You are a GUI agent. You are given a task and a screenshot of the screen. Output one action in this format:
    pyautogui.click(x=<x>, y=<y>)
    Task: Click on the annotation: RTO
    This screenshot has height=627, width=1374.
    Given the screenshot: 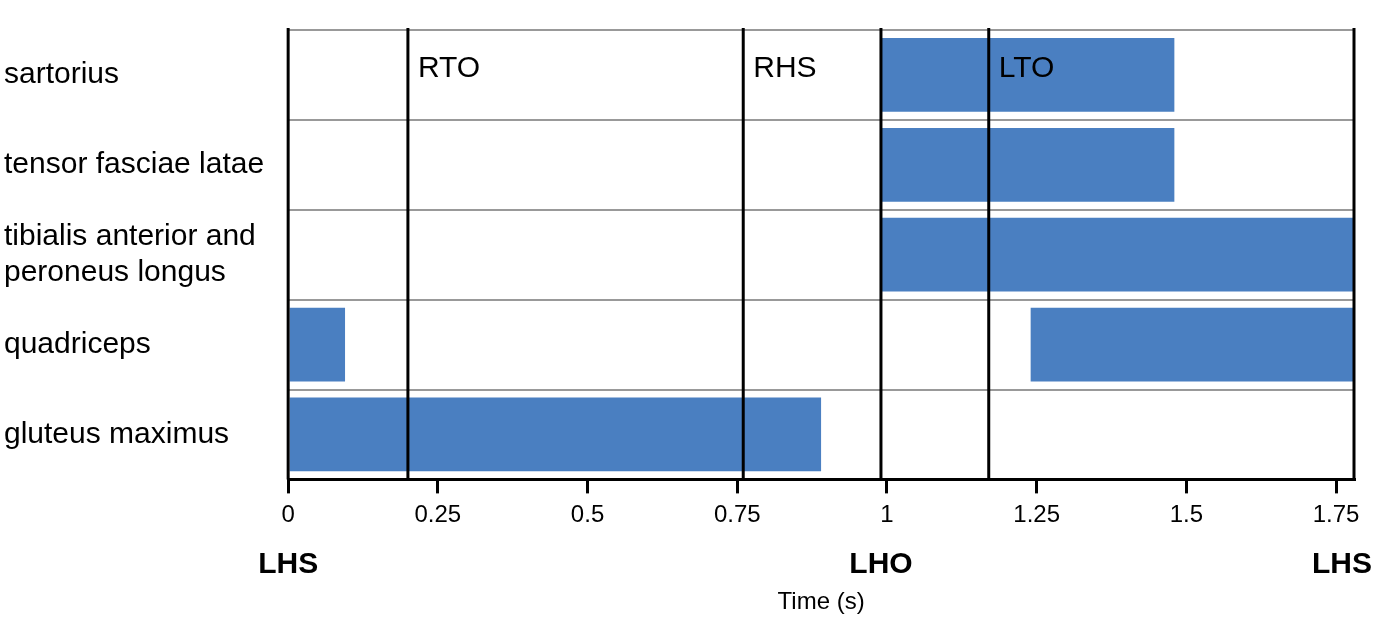 What is the action you would take?
    pyautogui.click(x=449, y=67)
    